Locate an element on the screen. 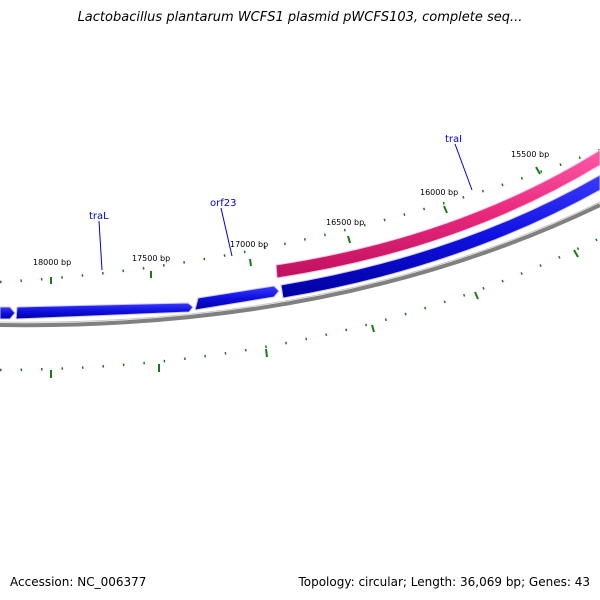  length-value: 36,069 bp is located at coordinates (491, 582).